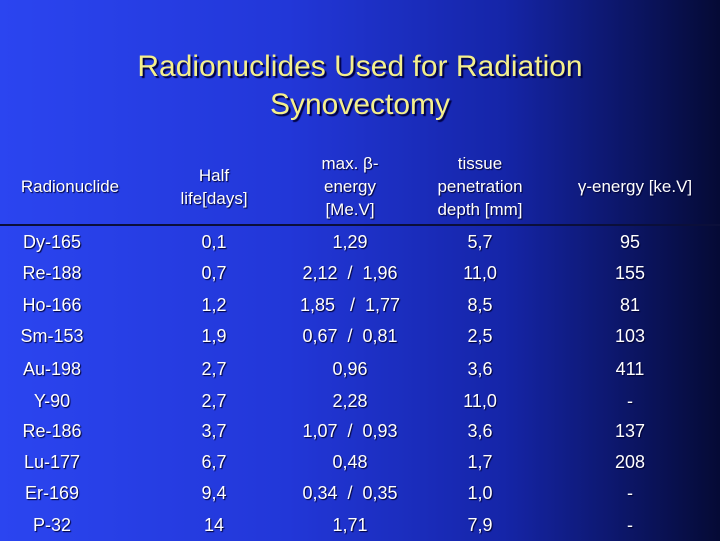 This screenshot has height=541, width=720. Describe the element at coordinates (52, 401) in the screenshot. I see `cell-radionuclide: Y-90` at that location.